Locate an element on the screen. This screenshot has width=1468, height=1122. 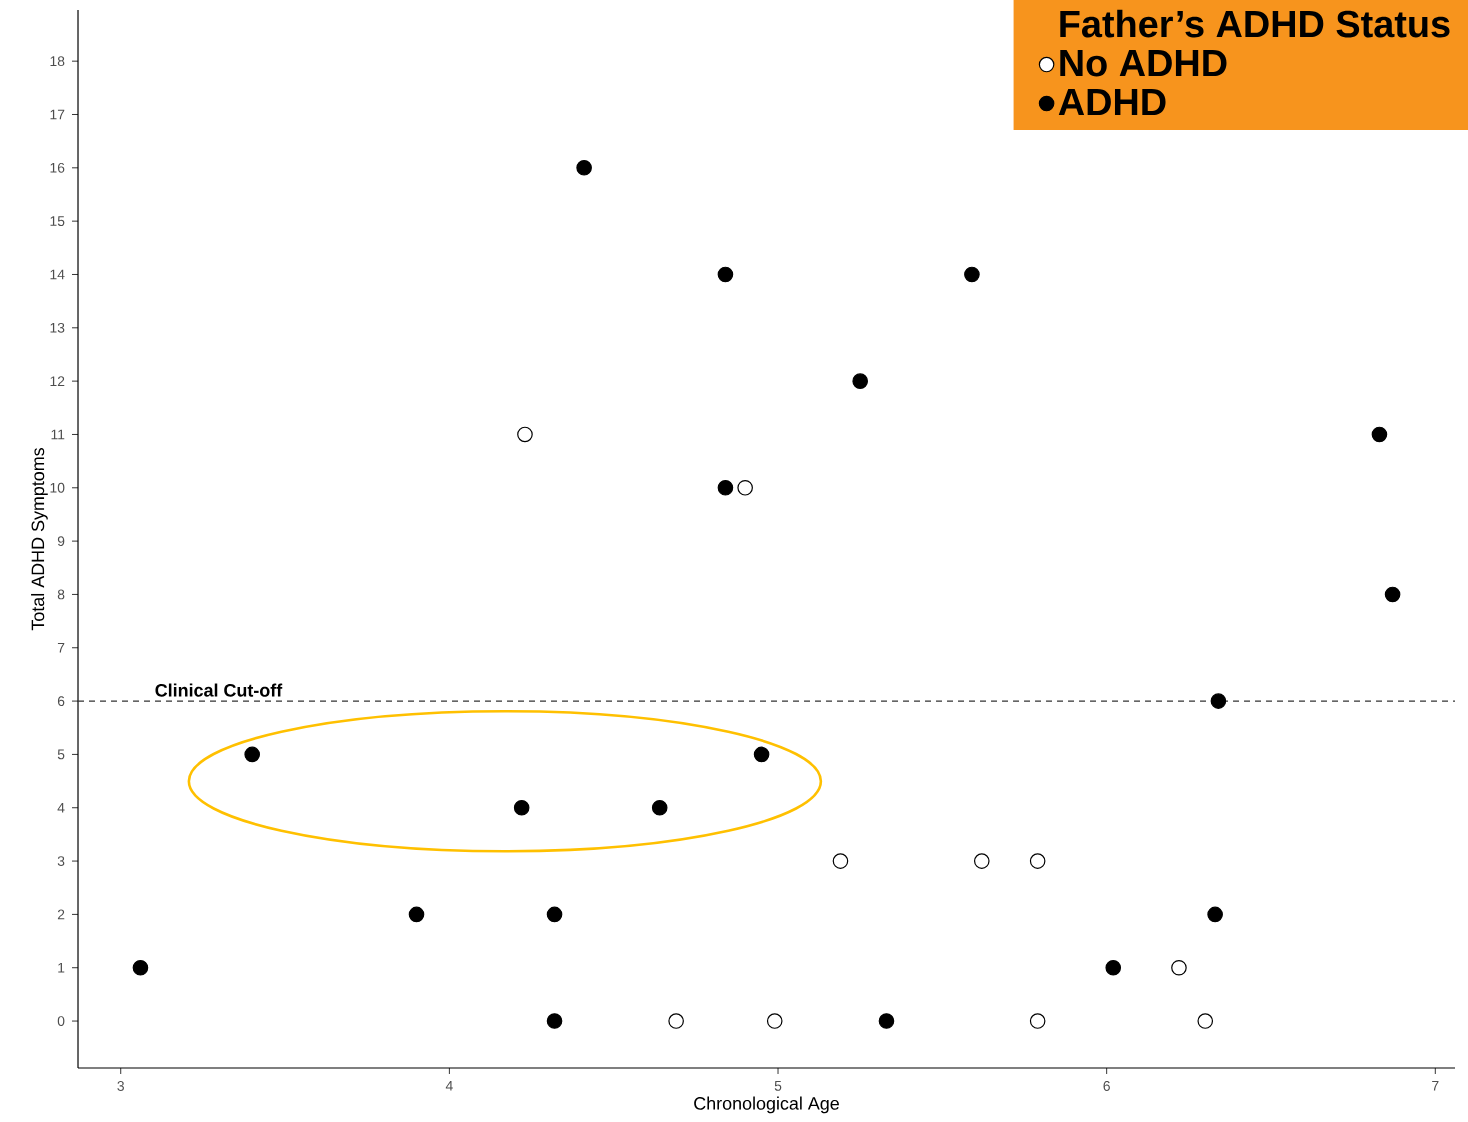
x-tick-label: 7 is located at coordinates (1435, 1086).